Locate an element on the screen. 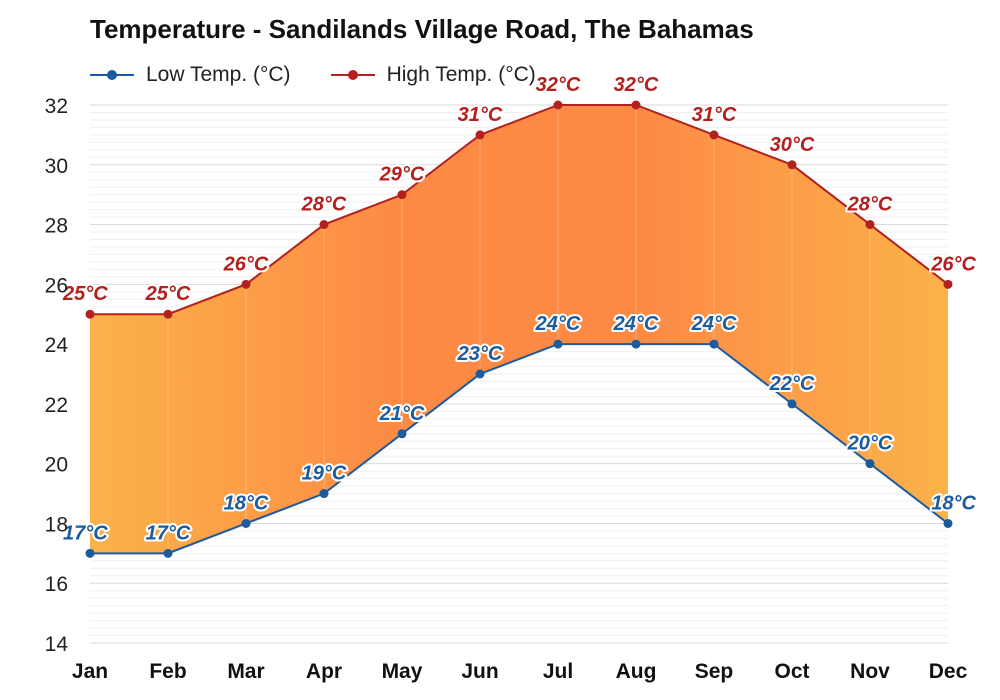 Image resolution: width=1000 pixels, height=700 pixels. legend-low-marker is located at coordinates (112, 75).